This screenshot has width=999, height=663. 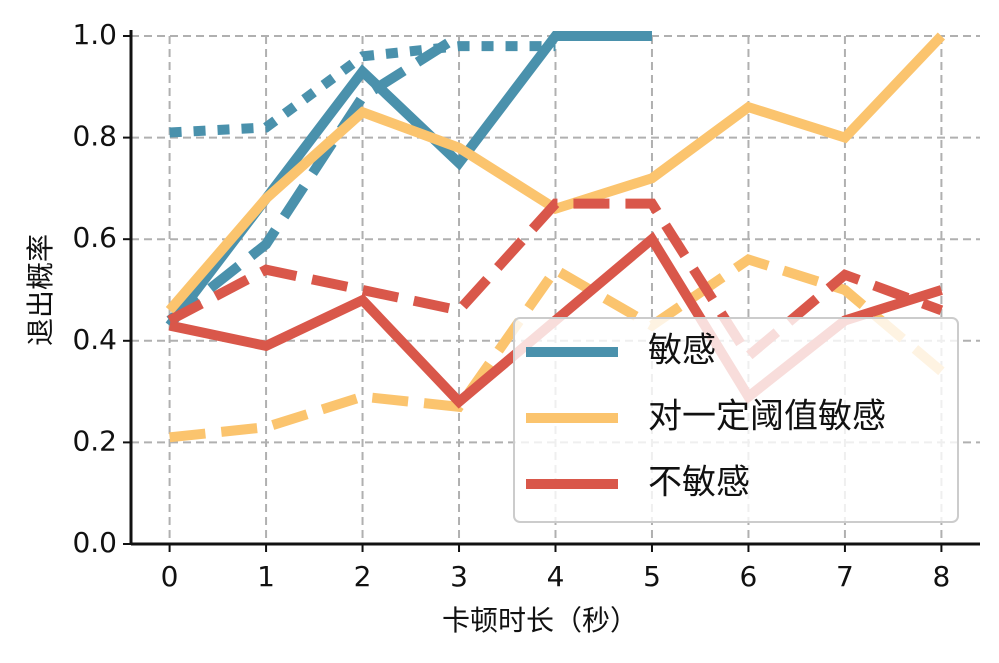 I want to click on x-tick-label: 8, so click(x=941, y=576).